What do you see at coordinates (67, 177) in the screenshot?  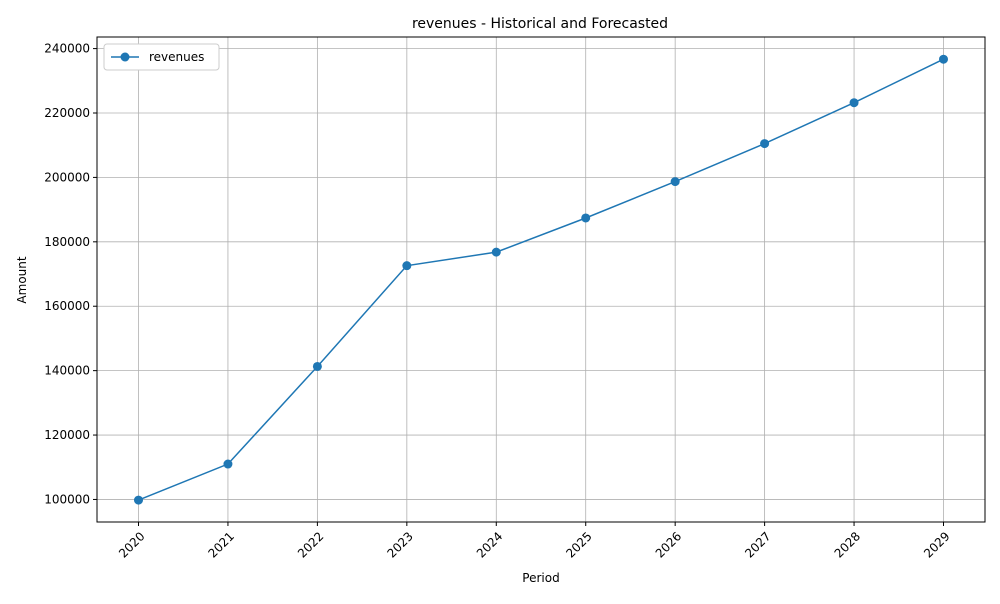 I see `y-tick-label: 200000` at bounding box center [67, 177].